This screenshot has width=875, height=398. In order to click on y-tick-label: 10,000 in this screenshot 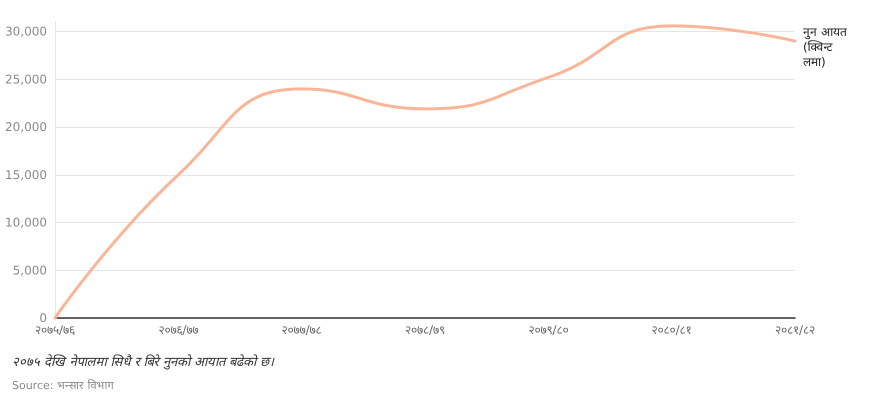, I will do `click(26, 223)`.